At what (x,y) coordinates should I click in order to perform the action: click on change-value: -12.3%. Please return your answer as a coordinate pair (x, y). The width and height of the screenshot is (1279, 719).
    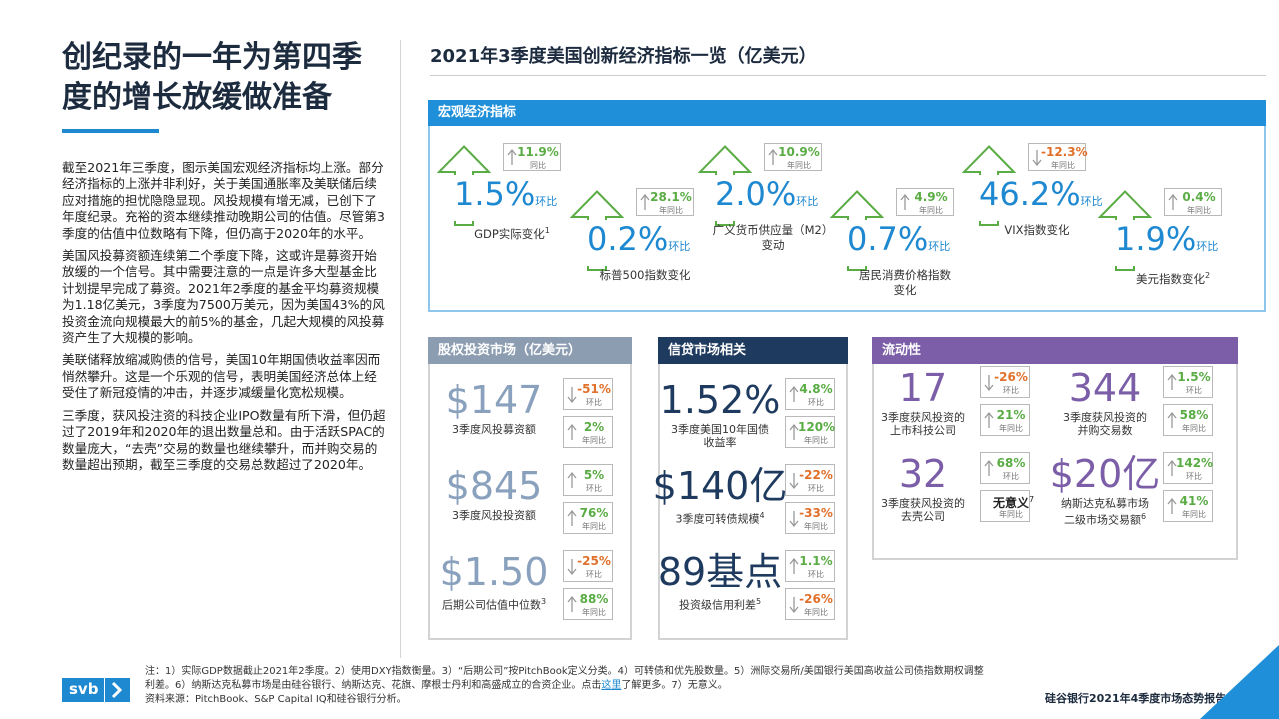
    Looking at the image, I should click on (1064, 152).